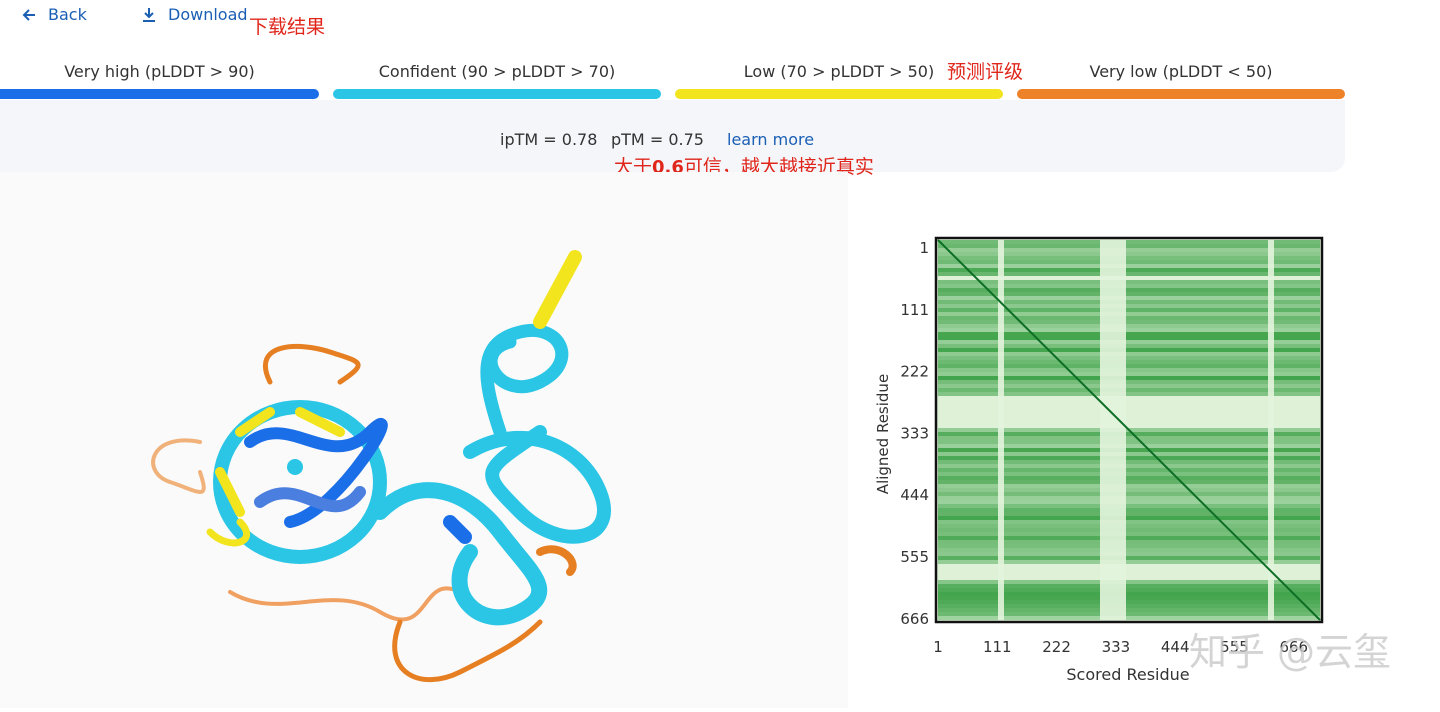 This screenshot has width=1440, height=712. What do you see at coordinates (914, 433) in the screenshot?
I see `y-tick-label: 333` at bounding box center [914, 433].